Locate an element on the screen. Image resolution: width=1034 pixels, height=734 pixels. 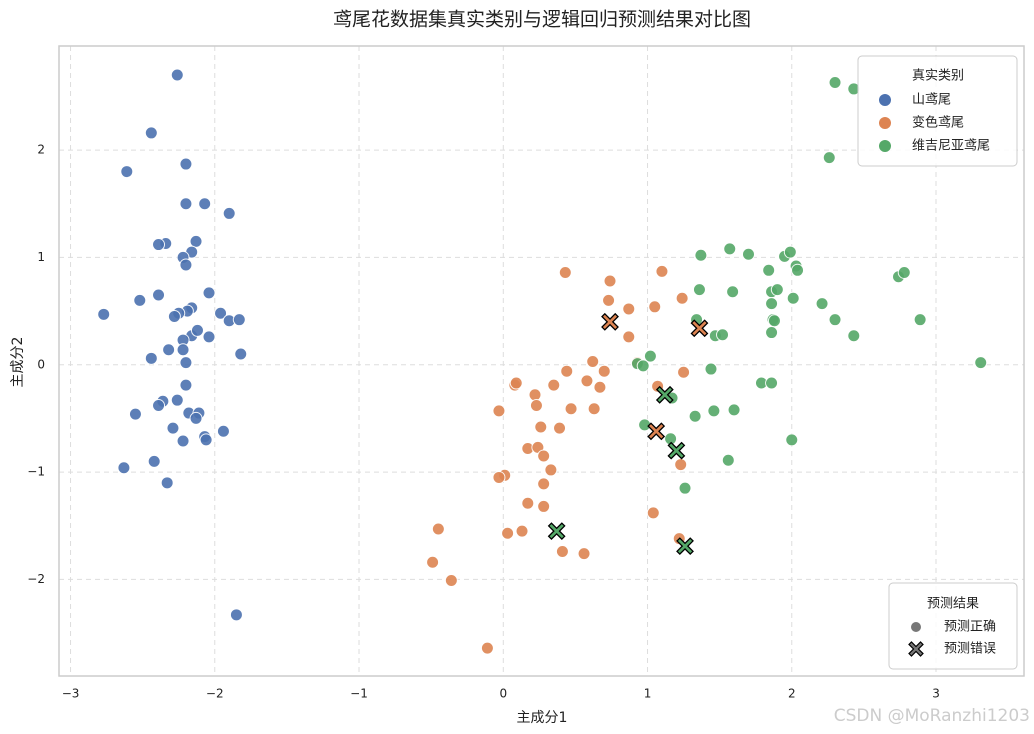
y-tick-label: 1 is located at coordinates (41, 257).